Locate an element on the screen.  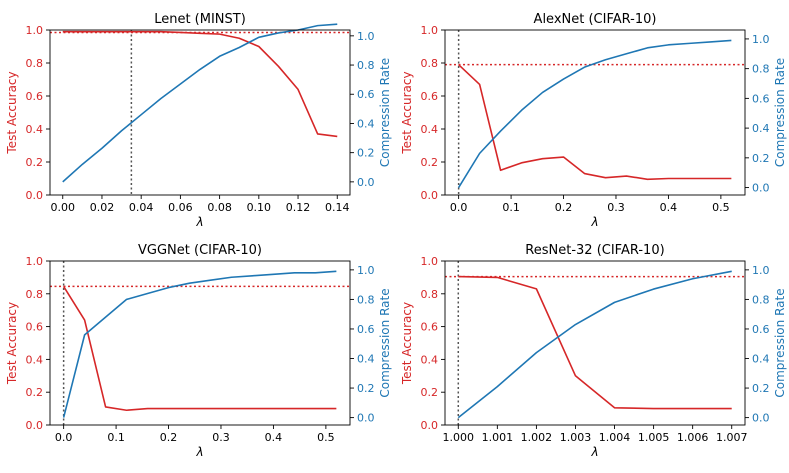
x-tick-label: 1.002 is located at coordinates (537, 437).